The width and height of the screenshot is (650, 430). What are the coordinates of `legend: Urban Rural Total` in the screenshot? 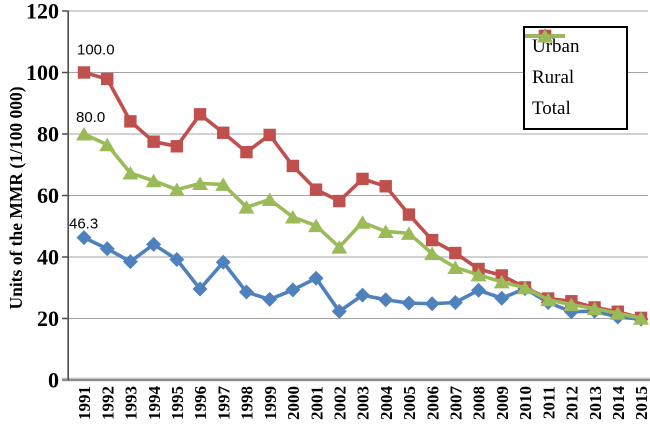 It's located at (575, 78).